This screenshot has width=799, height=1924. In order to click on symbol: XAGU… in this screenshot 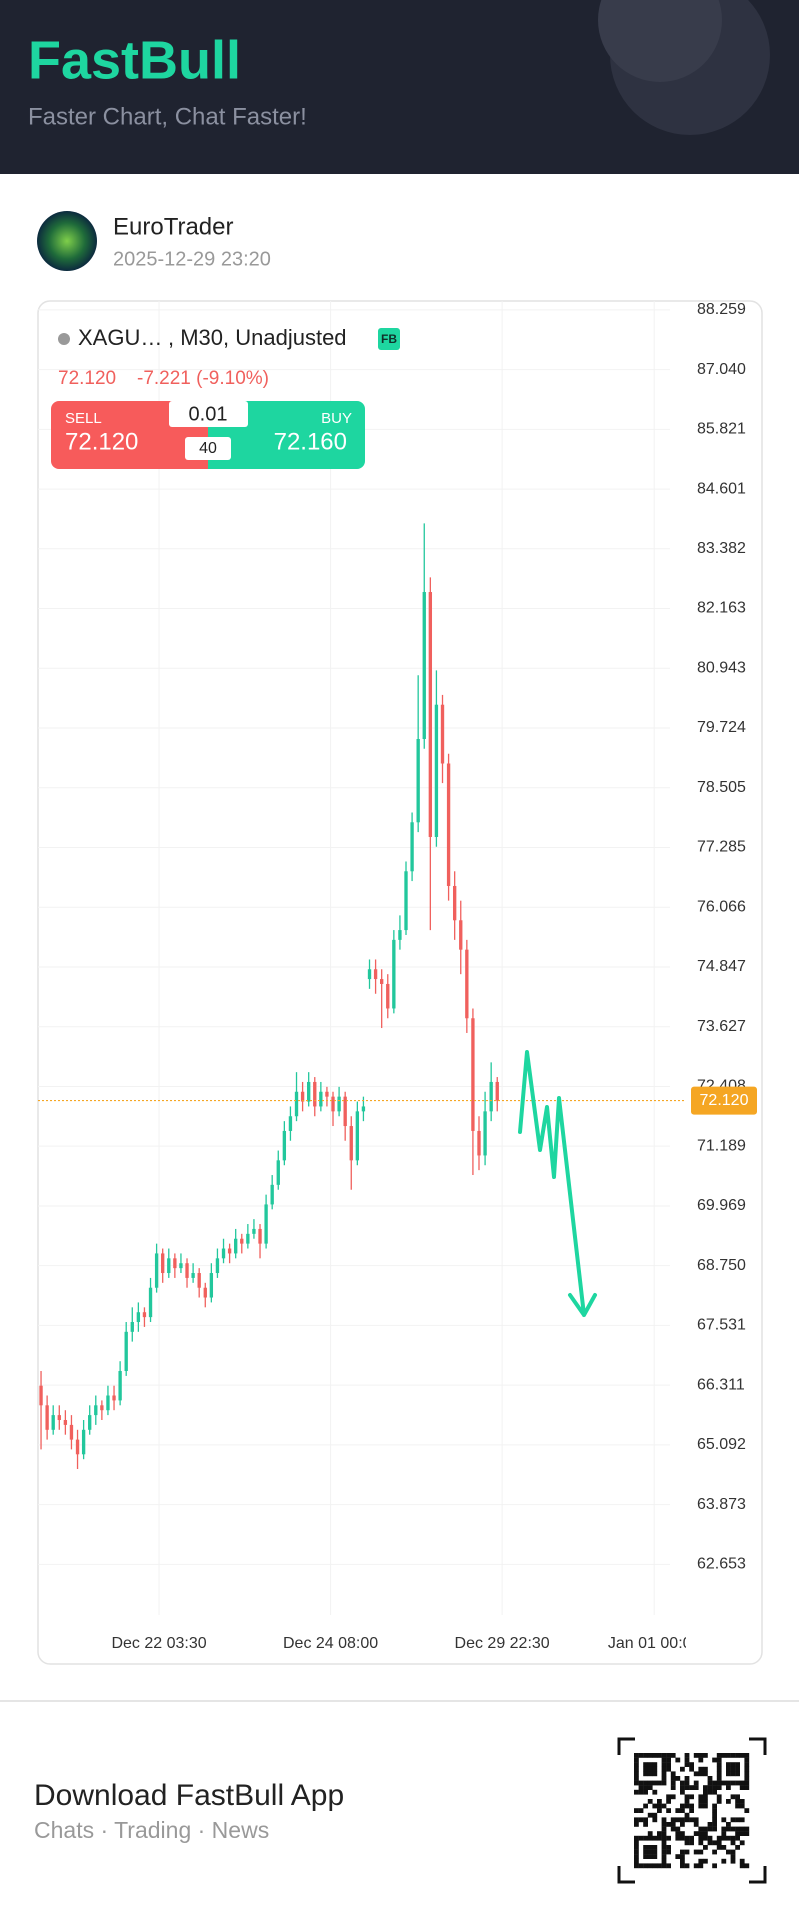, I will do `click(120, 337)`.